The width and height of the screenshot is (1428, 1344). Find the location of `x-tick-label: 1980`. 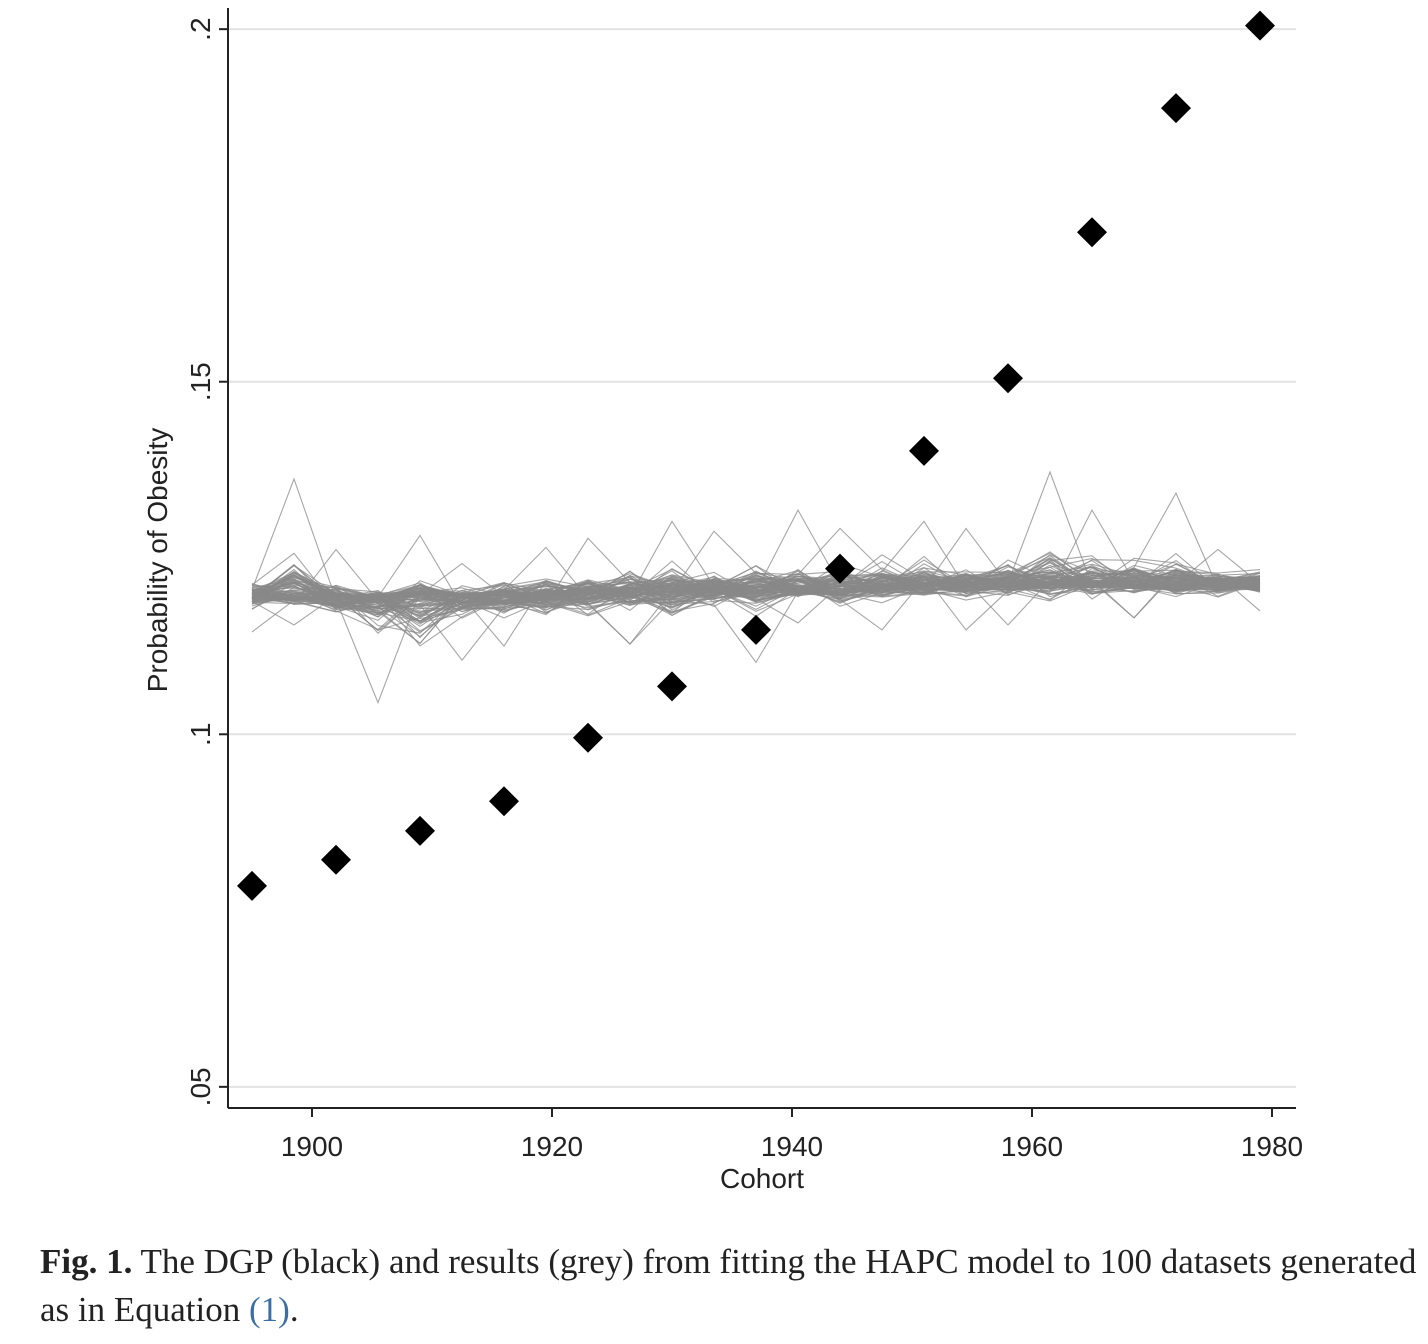

x-tick-label: 1980 is located at coordinates (1272, 1146).